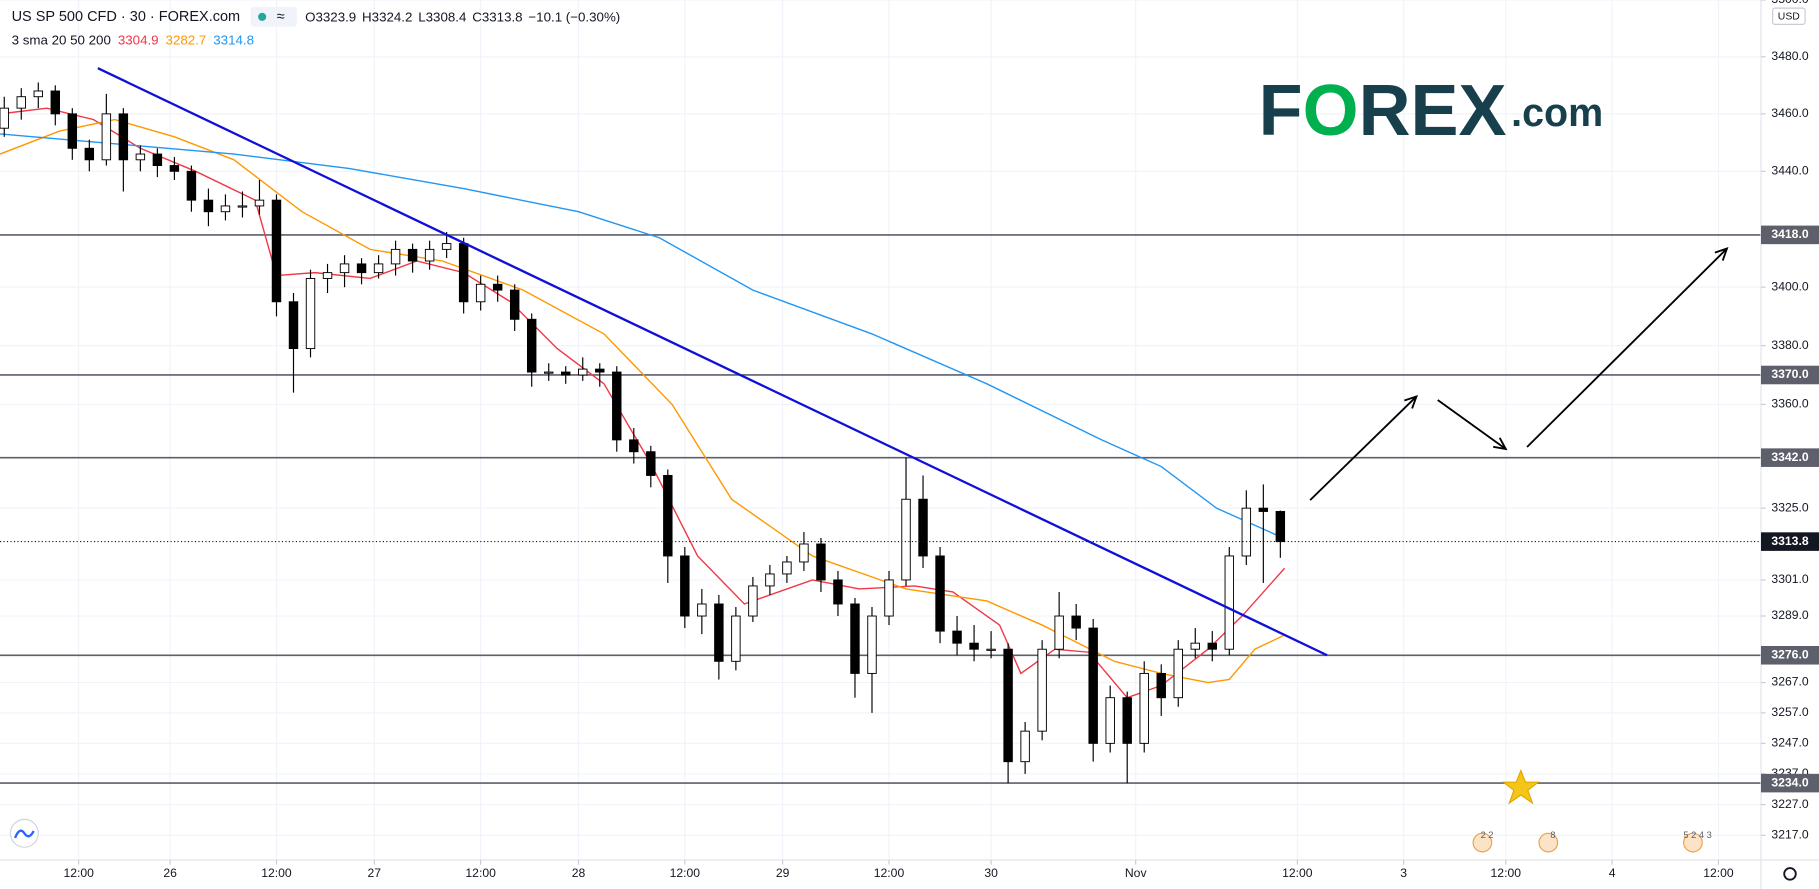 This screenshot has width=1819, height=889. Describe the element at coordinates (1520, 787) in the screenshot. I see `event-star` at that location.